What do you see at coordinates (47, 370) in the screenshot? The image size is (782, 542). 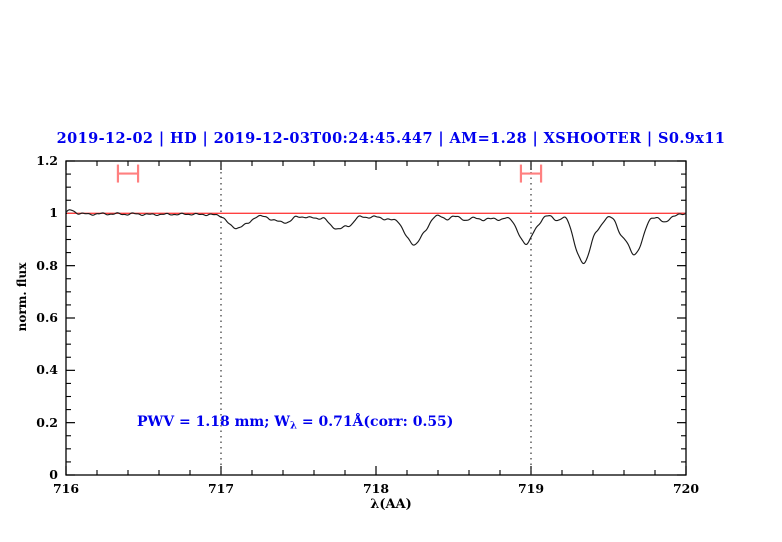 I see `y-tick-label: 0.4` at bounding box center [47, 370].